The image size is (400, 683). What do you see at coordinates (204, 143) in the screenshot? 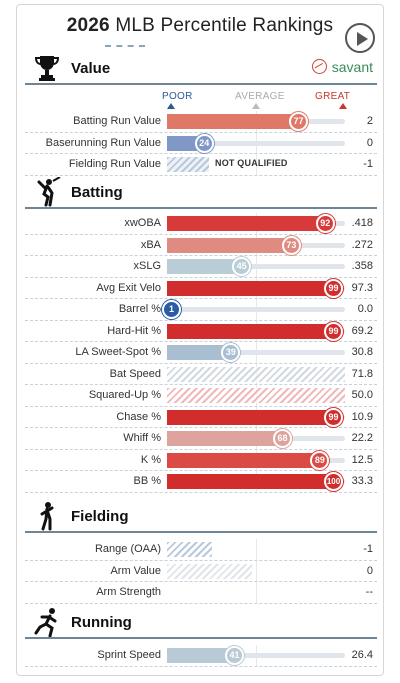
I see `percentile-bubble: 24` at bounding box center [204, 143].